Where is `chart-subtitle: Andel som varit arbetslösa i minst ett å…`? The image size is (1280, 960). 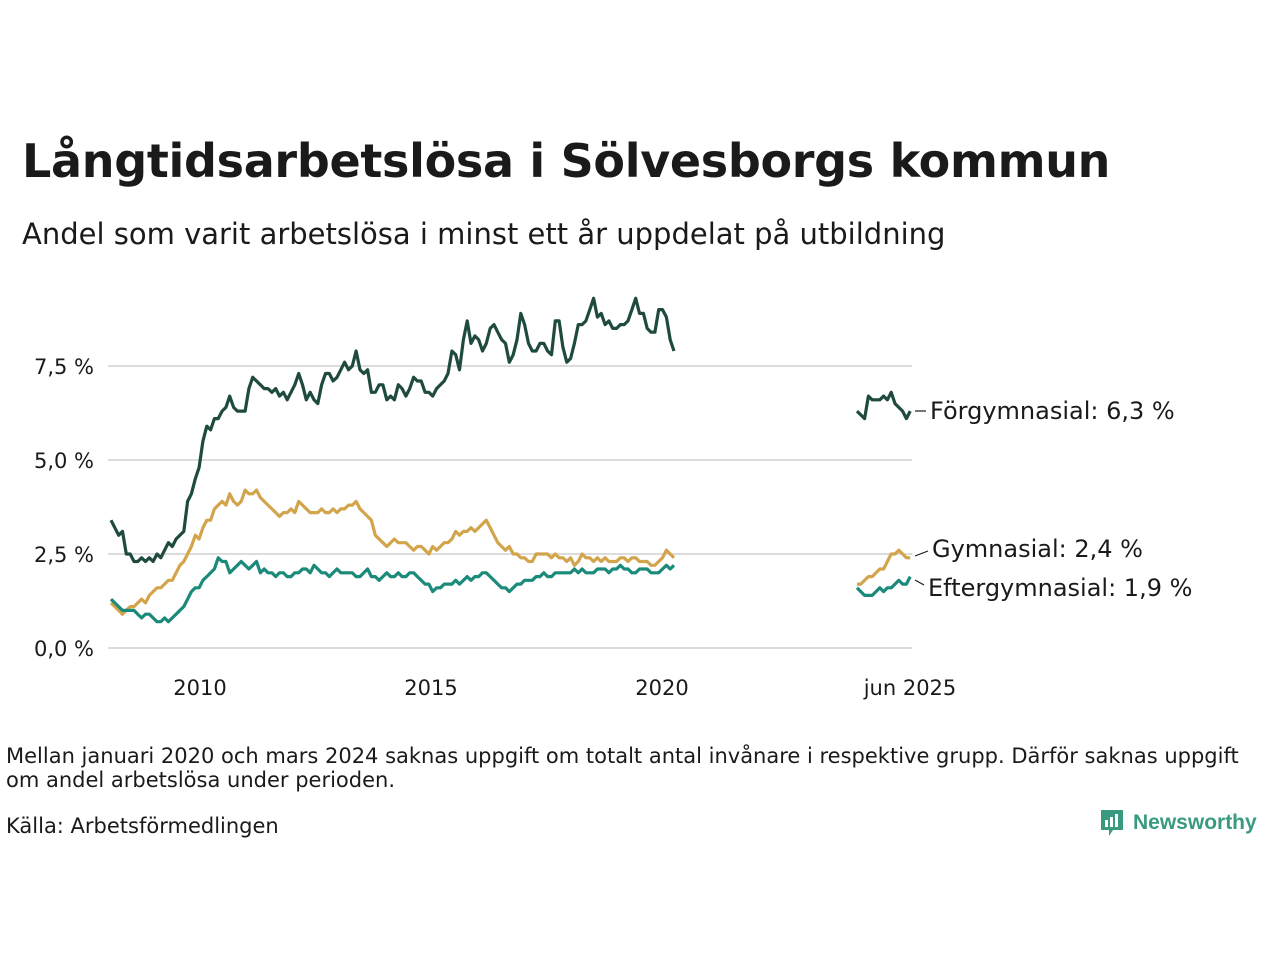 chart-subtitle: Andel som varit arbetslösa i minst ett å… is located at coordinates (484, 234).